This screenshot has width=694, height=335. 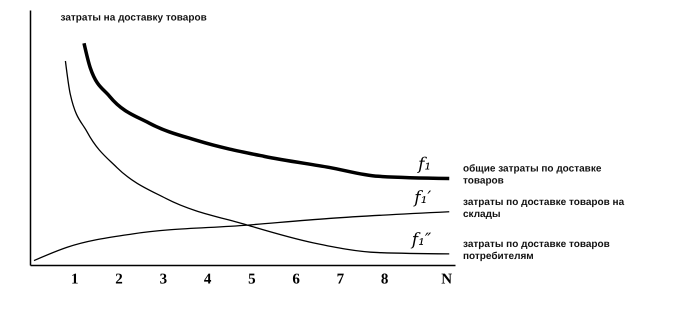 What do you see at coordinates (424, 164) in the screenshot?
I see `series-label: f₁` at bounding box center [424, 164].